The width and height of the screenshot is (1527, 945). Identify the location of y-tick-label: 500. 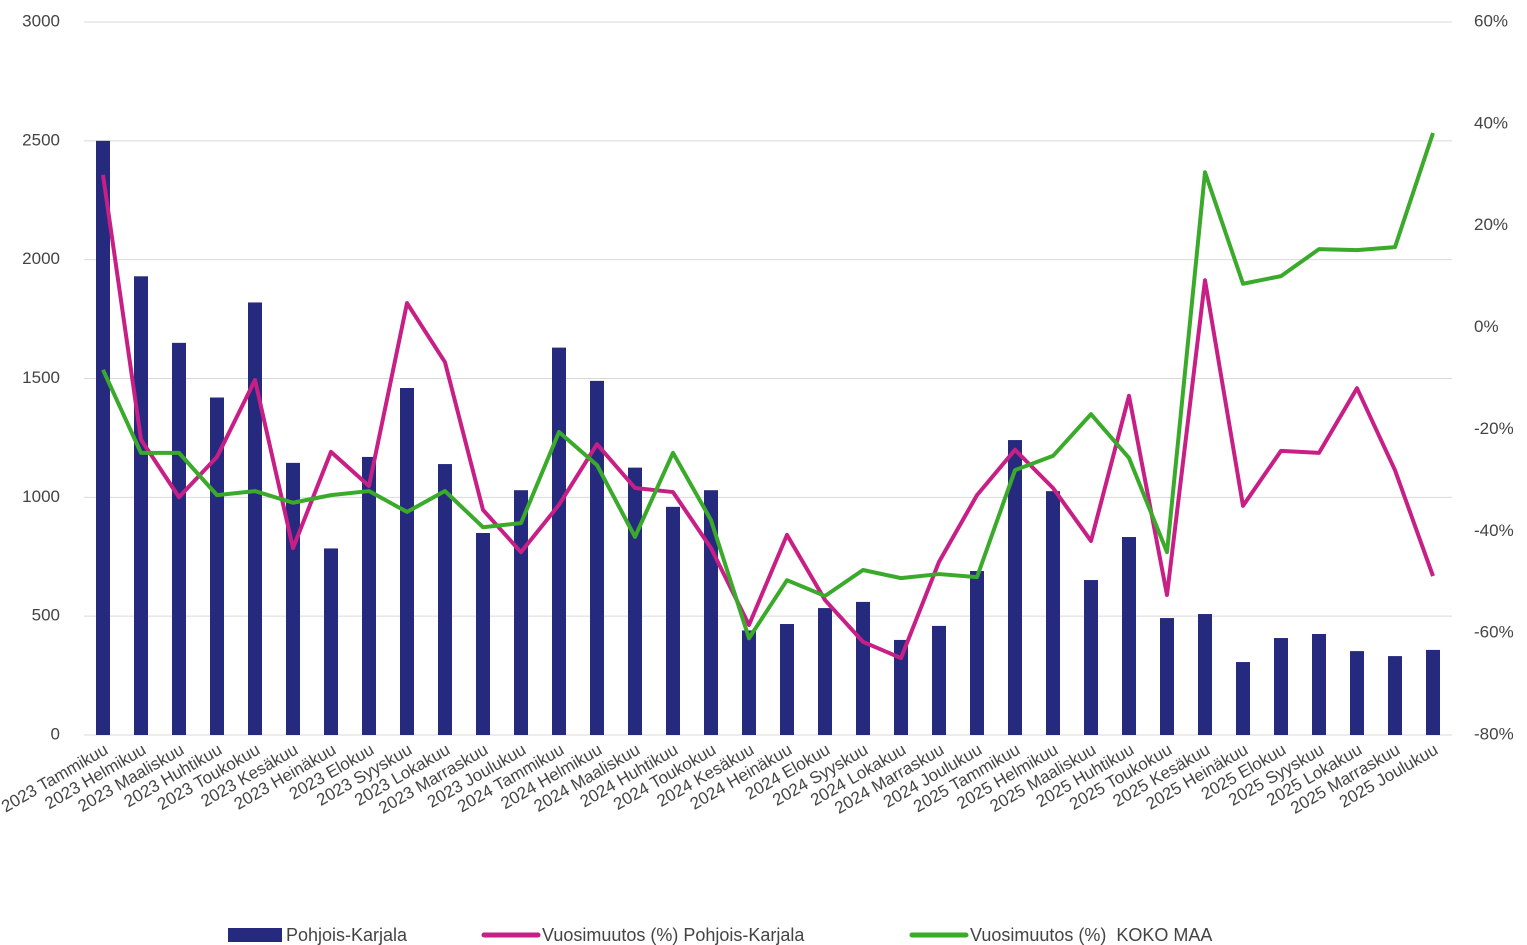
(46, 615).